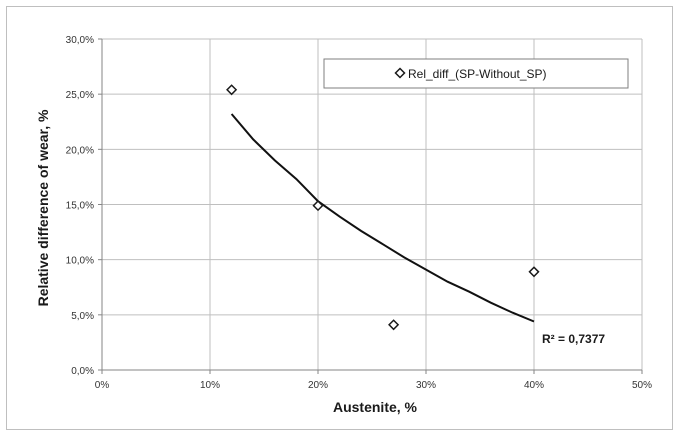 Image resolution: width=681 pixels, height=438 pixels. Describe the element at coordinates (102, 385) in the screenshot. I see `x-tick-label: 0%` at that location.